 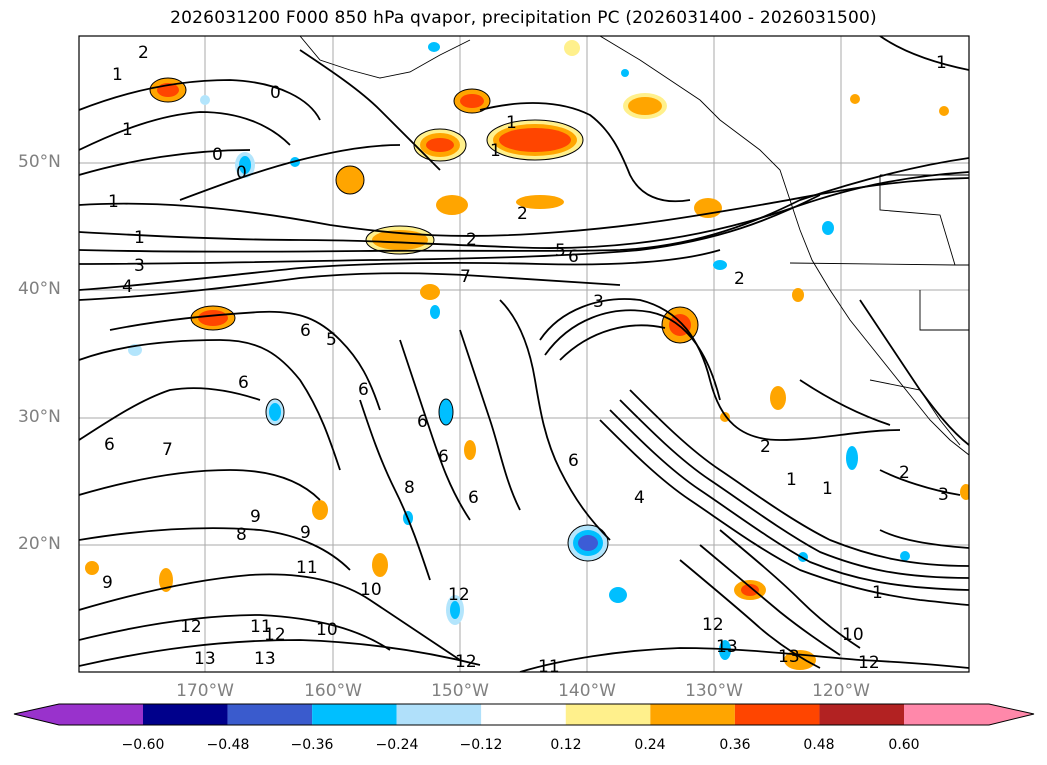 What do you see at coordinates (228, 745) in the screenshot?
I see `colorbar-tick: −0.48` at bounding box center [228, 745].